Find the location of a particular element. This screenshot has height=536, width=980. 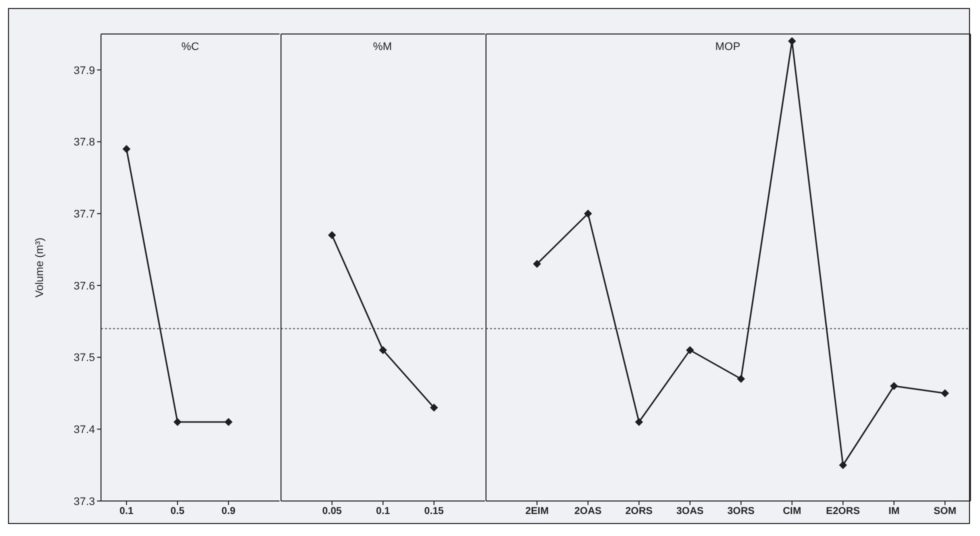

y-tick-label: 37.8 is located at coordinates (84, 142).